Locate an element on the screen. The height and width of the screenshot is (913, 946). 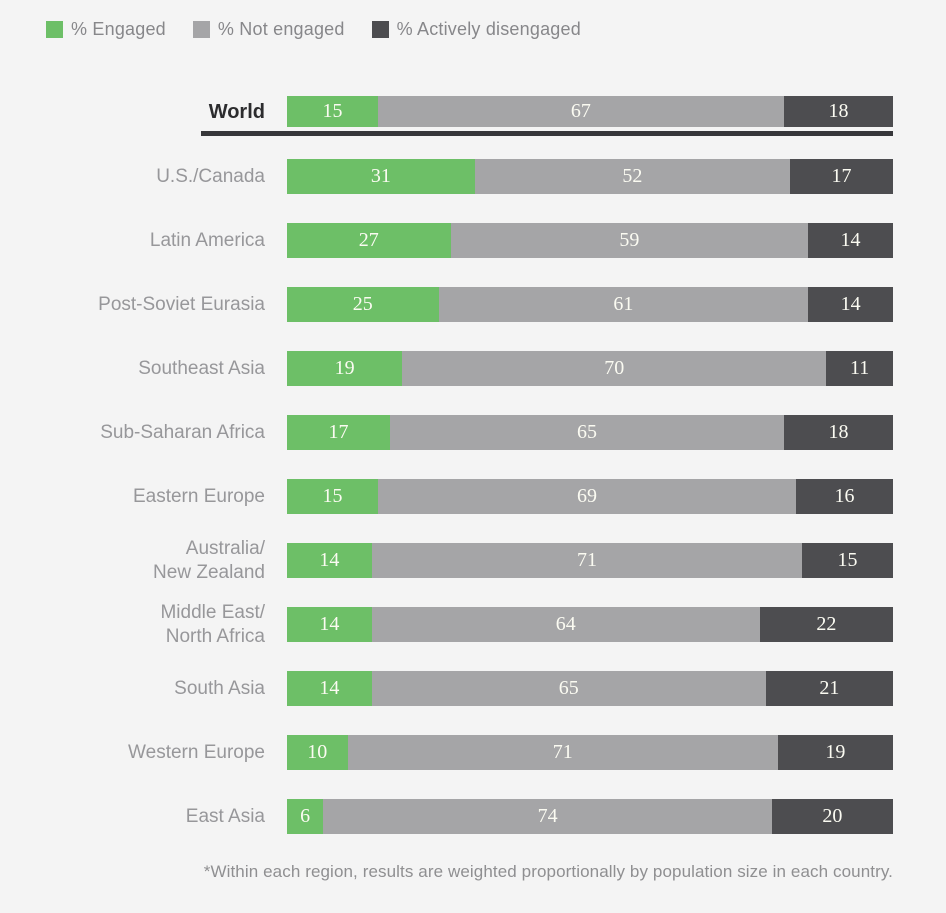
legend-item-engaged: % Engaged is located at coordinates (106, 29).